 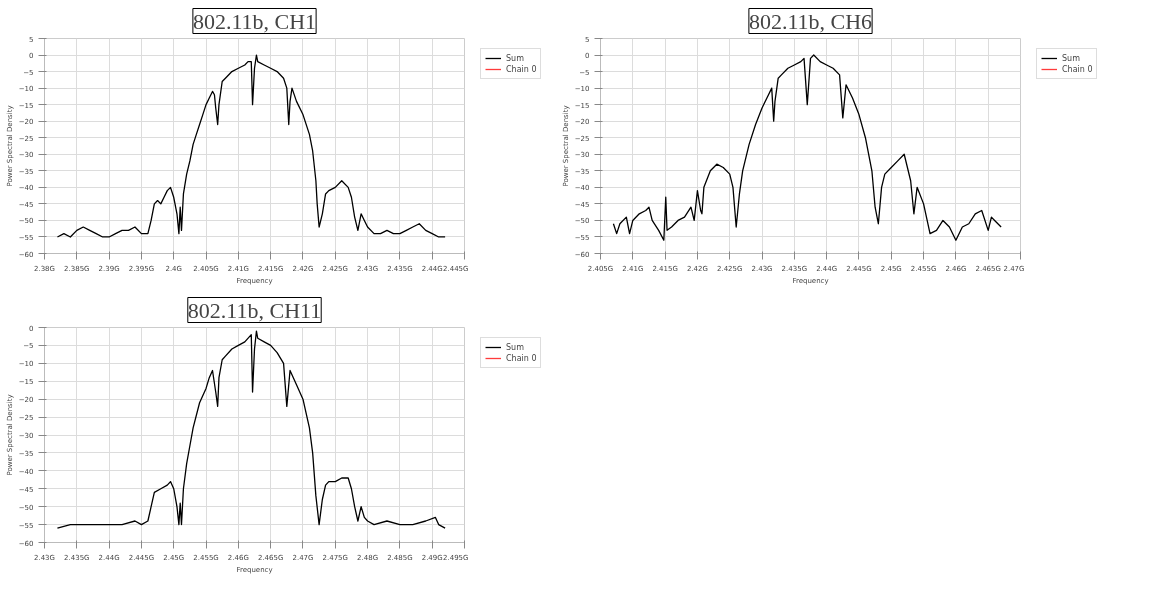 I want to click on chart-title: 802.11b, CH6, so click(x=810, y=21).